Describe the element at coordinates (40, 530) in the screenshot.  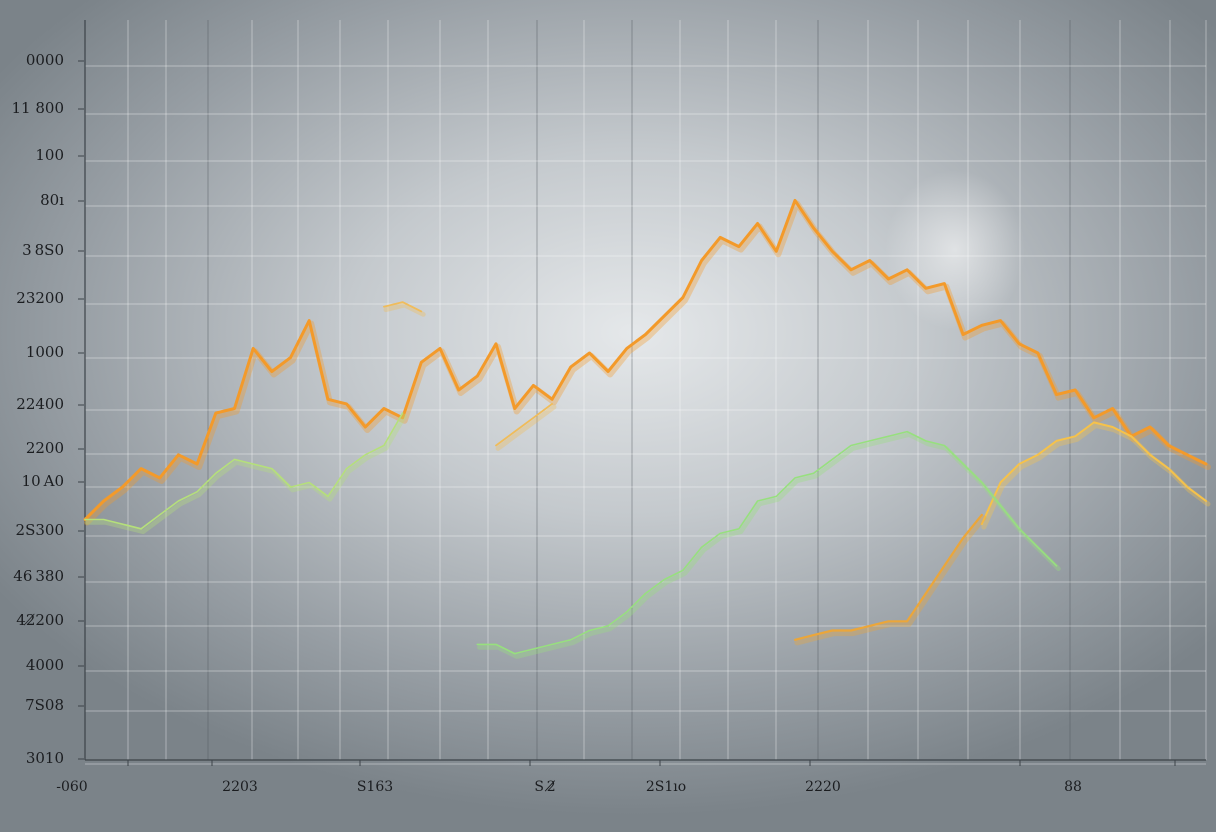
I see `y-tick-label: 2S300` at that location.